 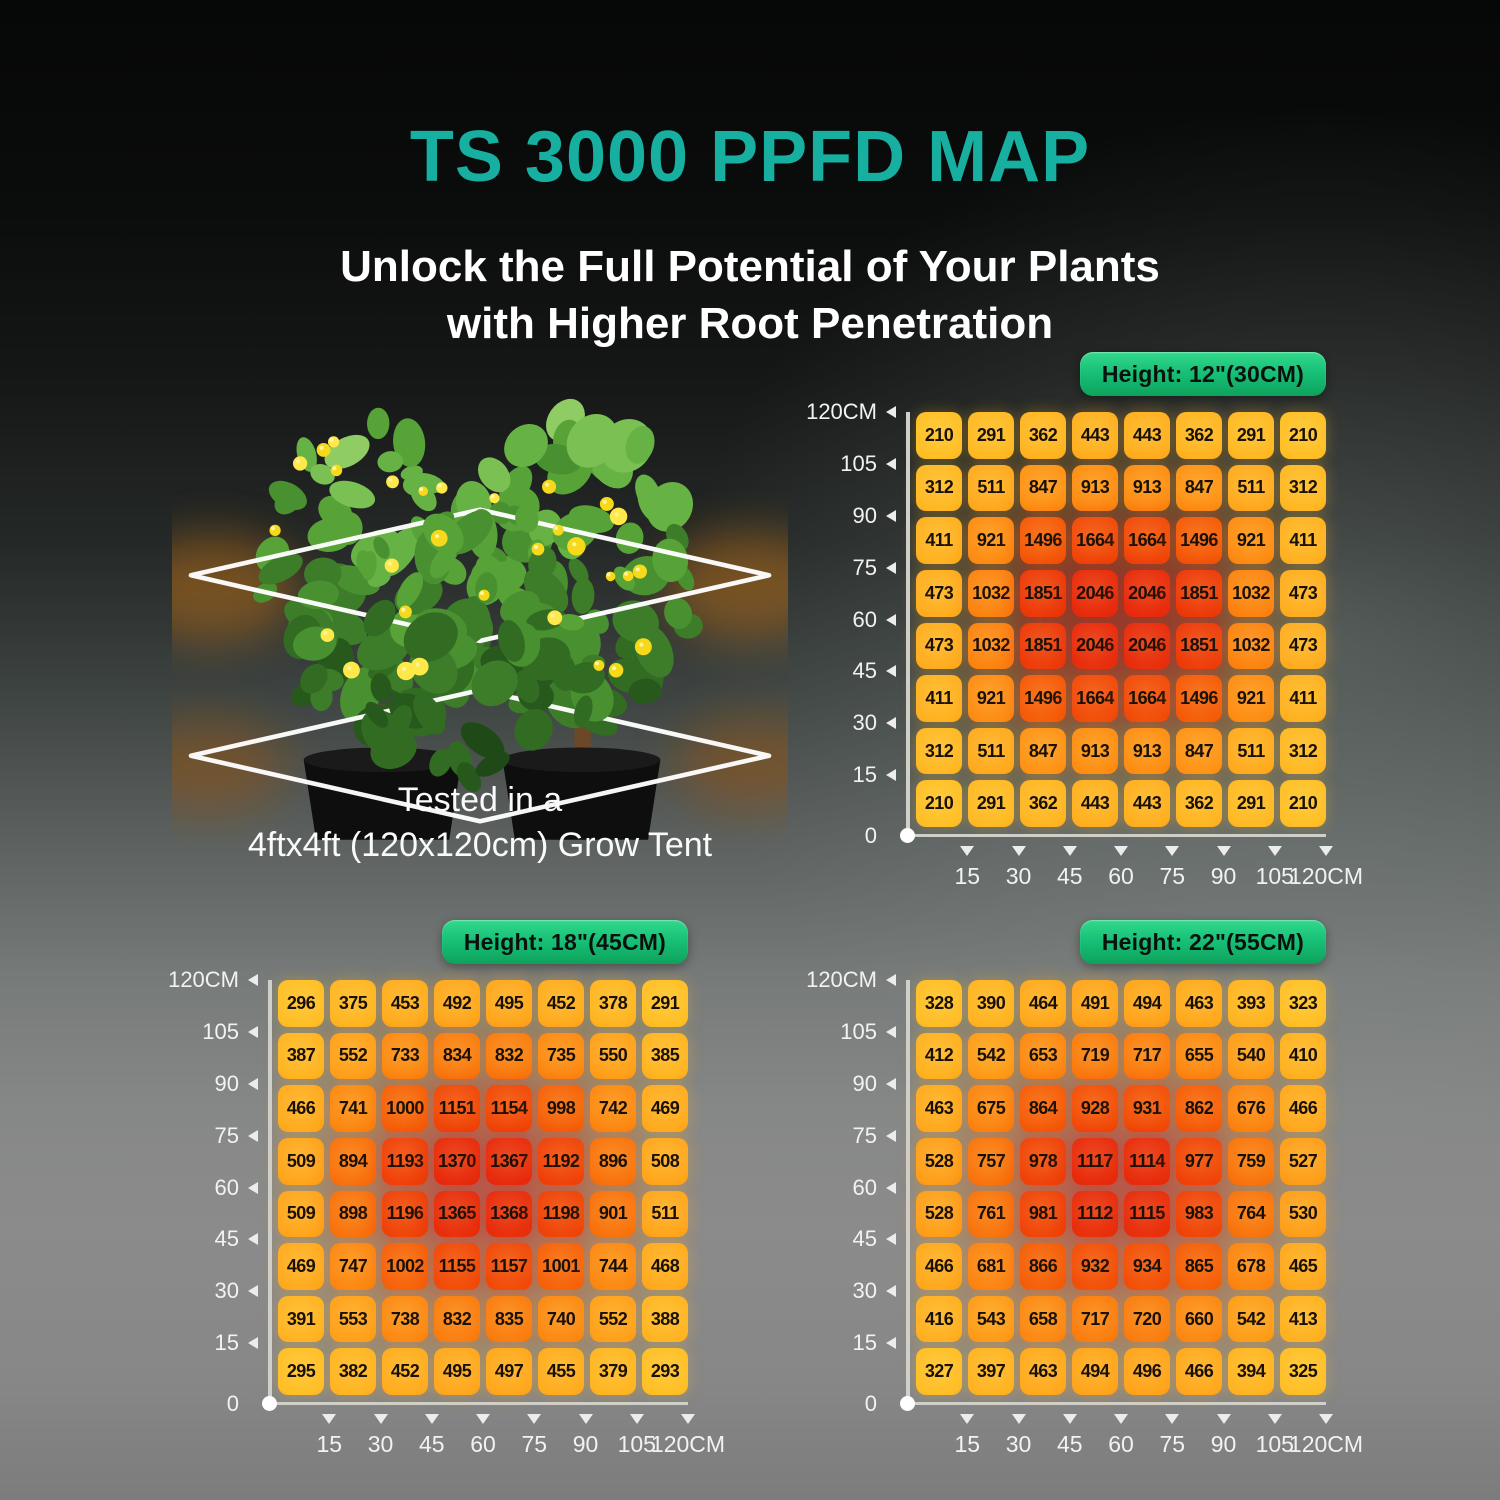 What do you see at coordinates (1251, 698) in the screenshot?
I see `ppfd-cell: 921` at bounding box center [1251, 698].